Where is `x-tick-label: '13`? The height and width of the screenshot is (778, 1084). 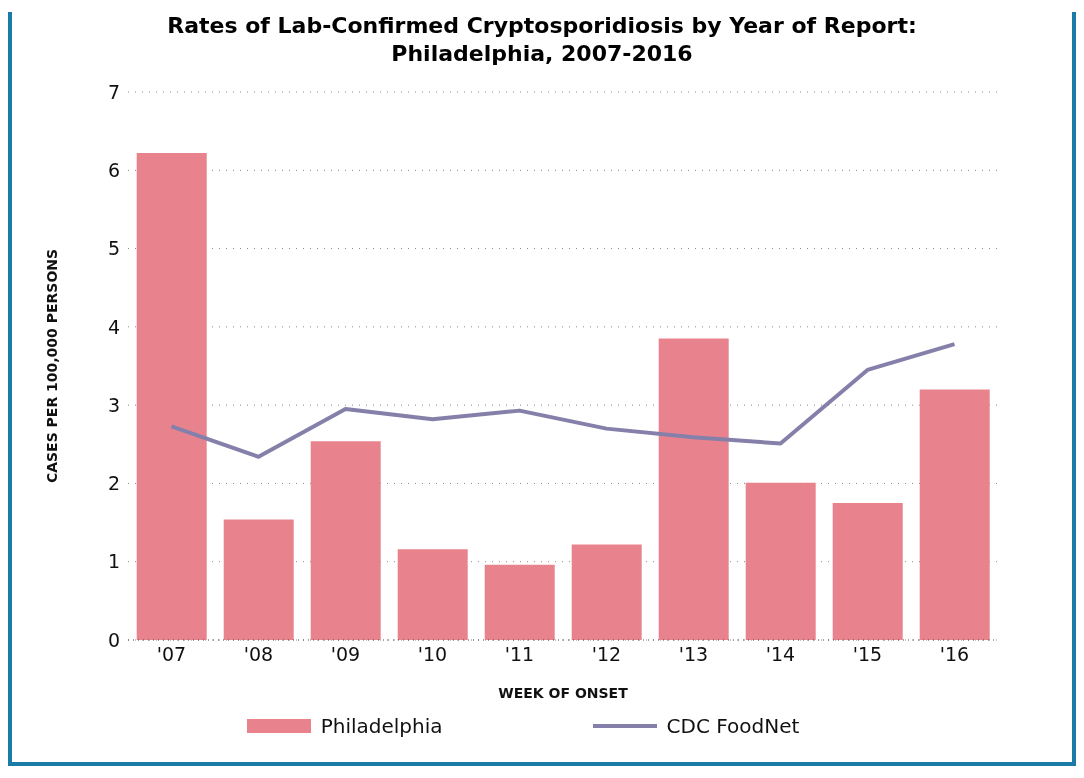 x-tick-label: '13 is located at coordinates (693, 654).